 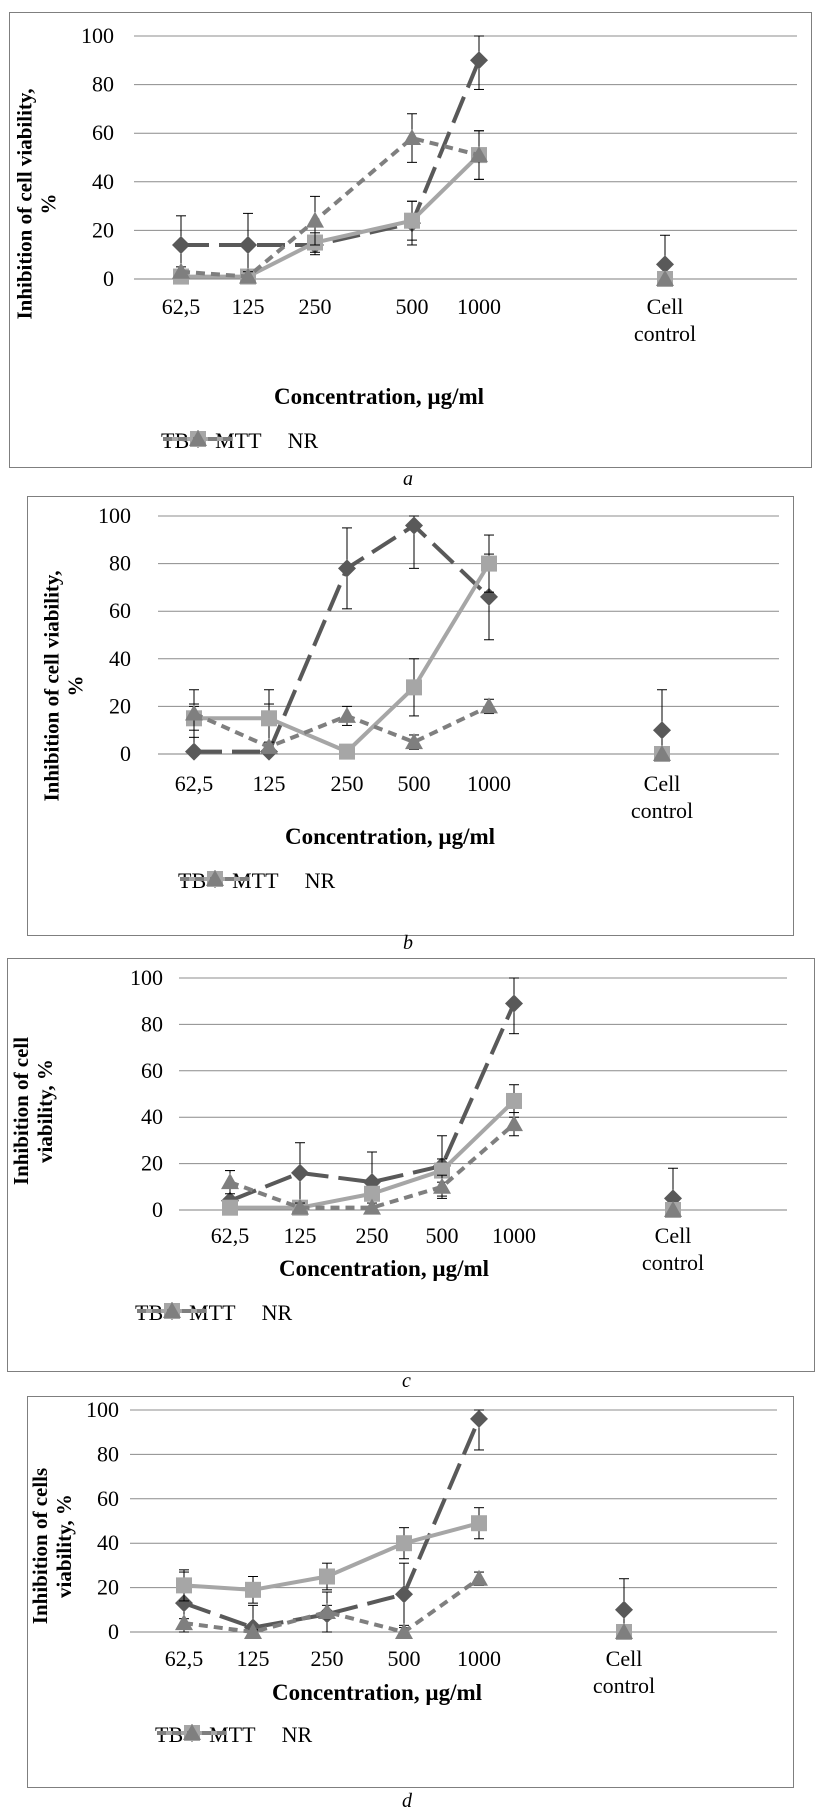 What do you see at coordinates (233, 1735) in the screenshot?
I see `legend-d: TB MTT NR` at bounding box center [233, 1735].